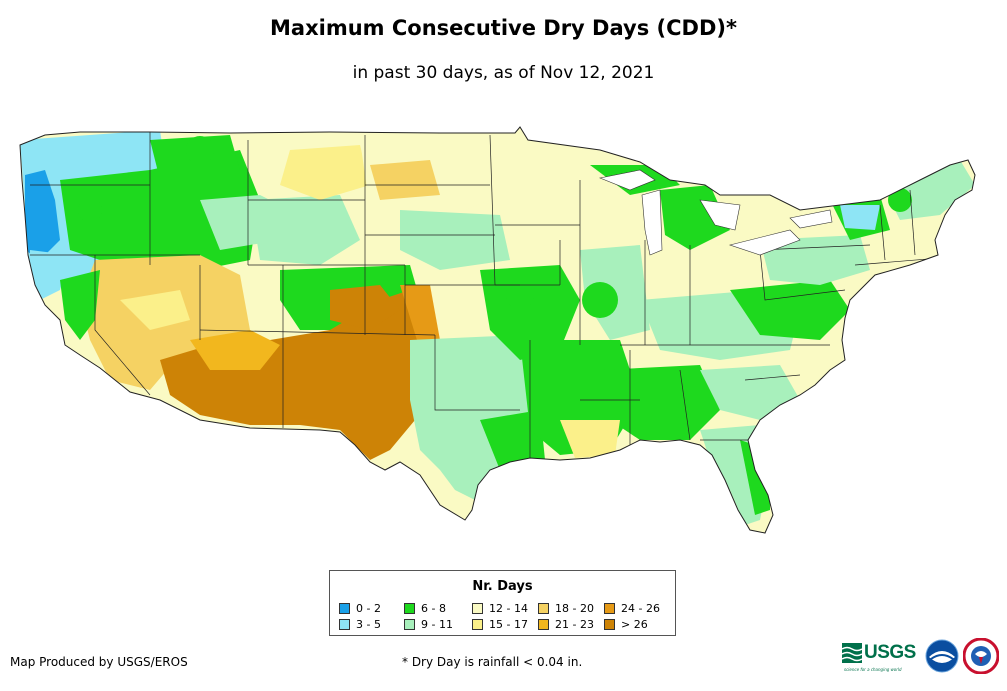  What do you see at coordinates (368, 624) in the screenshot?
I see `legend-label: 3 - 5` at bounding box center [368, 624].